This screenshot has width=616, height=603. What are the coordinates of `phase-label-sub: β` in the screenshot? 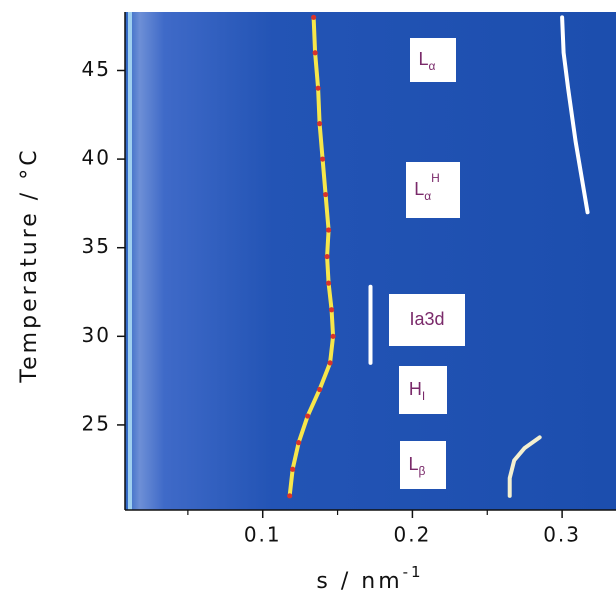 It's located at (422, 471).